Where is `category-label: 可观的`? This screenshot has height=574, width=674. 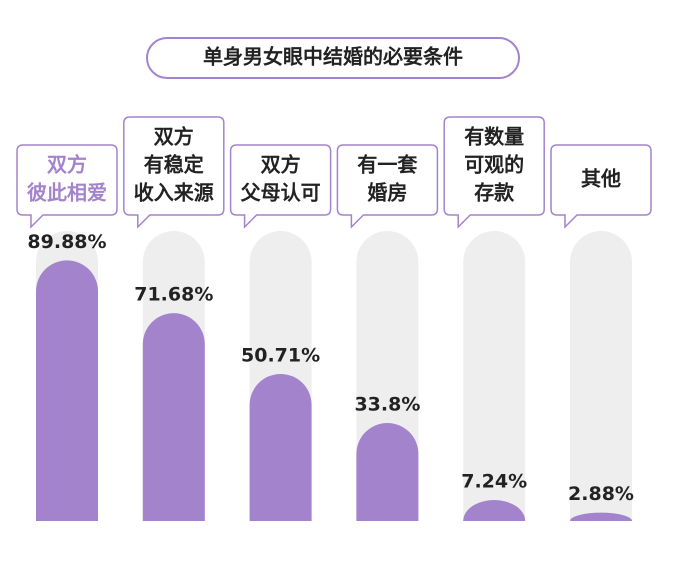
category-label: 可观的 is located at coordinates (494, 165).